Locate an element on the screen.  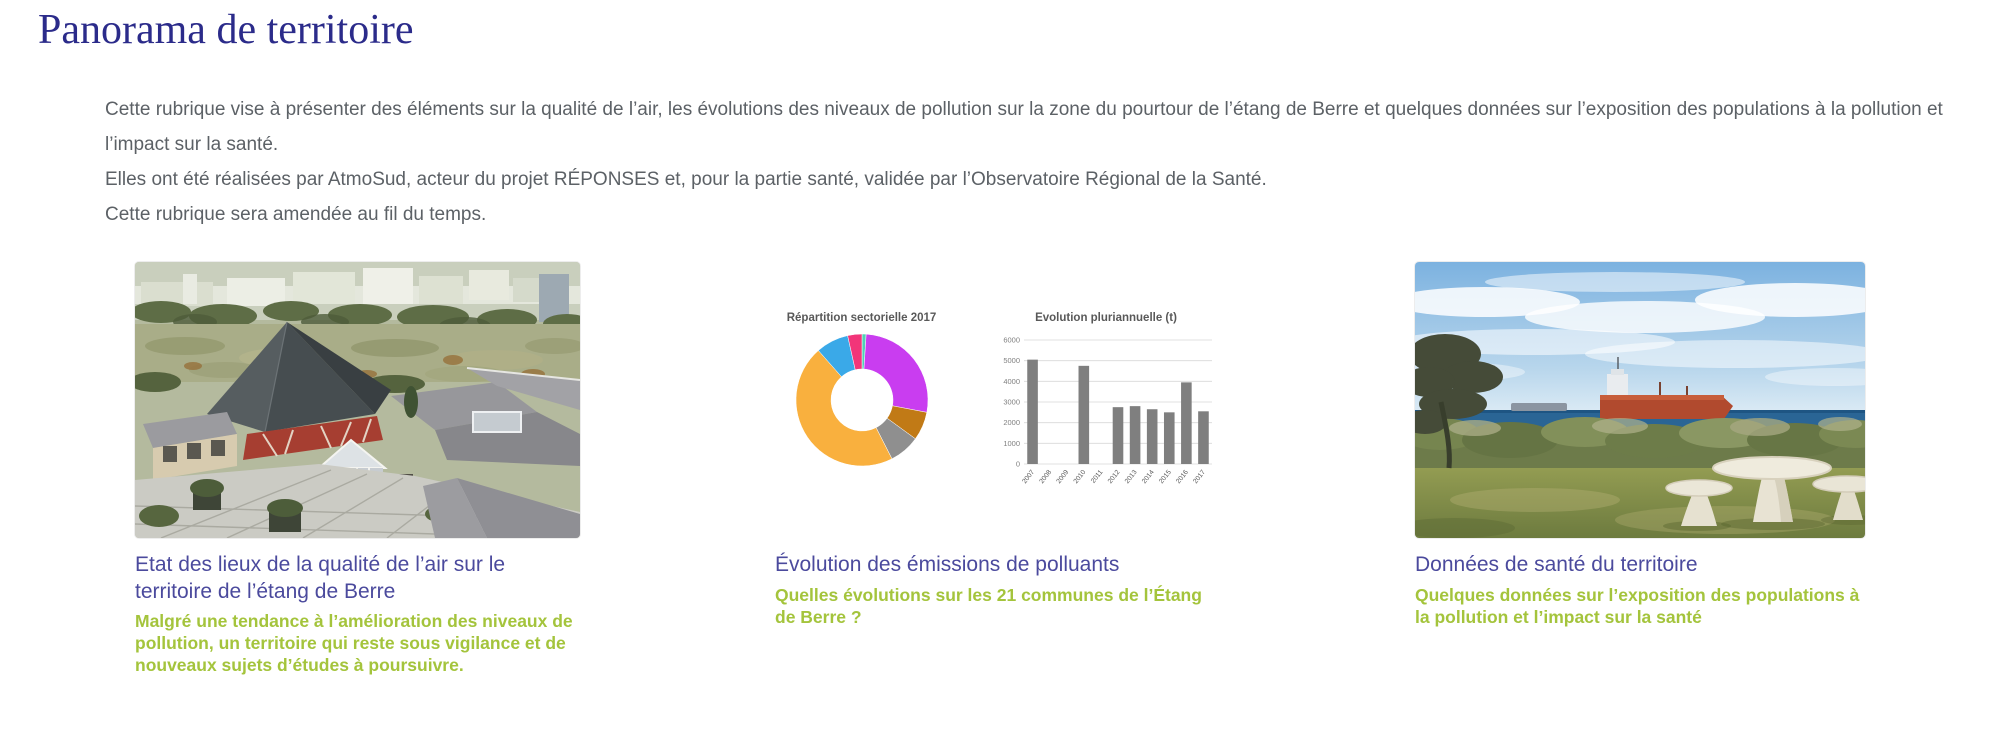
svg-text: 2010 is located at coordinates (1080, 477).